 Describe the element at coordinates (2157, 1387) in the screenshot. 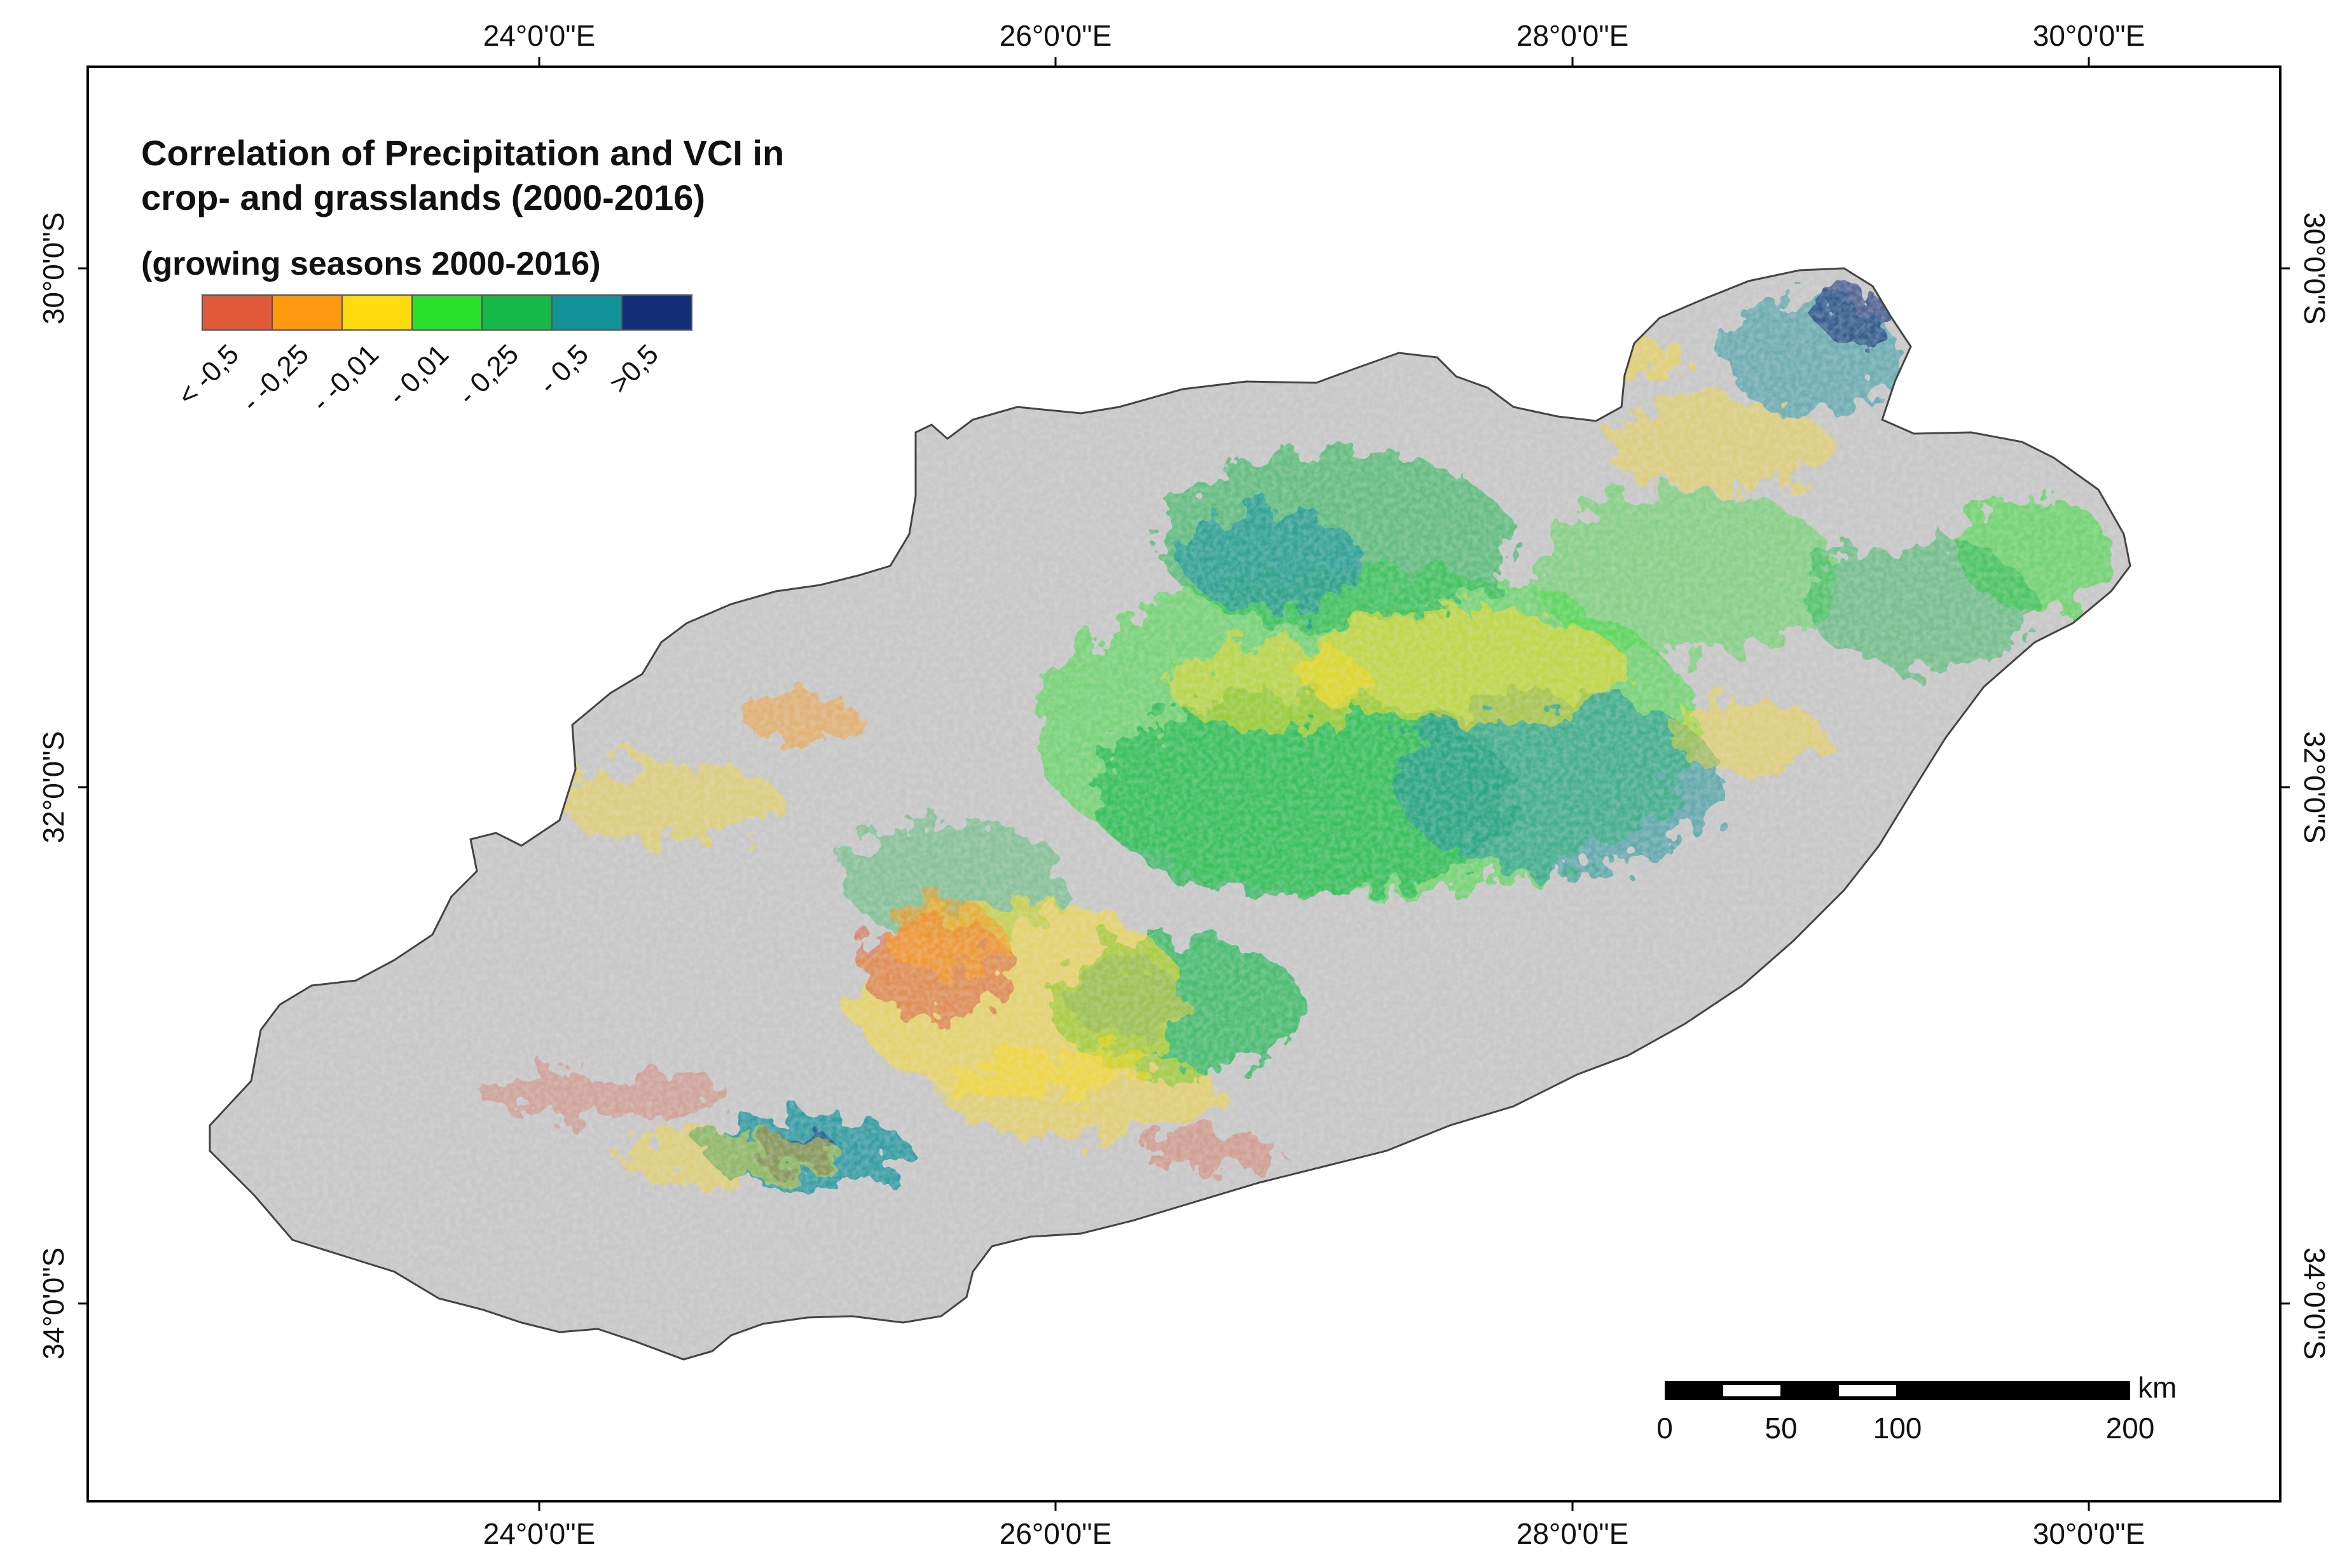

I see `scale-bar-unit: km` at that location.